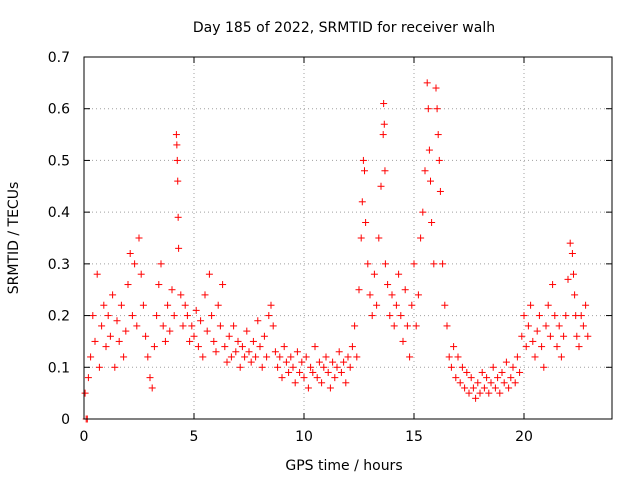 The height and width of the screenshot is (480, 640). Describe the element at coordinates (343, 466) in the screenshot. I see `x-axis-label: GPS time / hours` at that location.